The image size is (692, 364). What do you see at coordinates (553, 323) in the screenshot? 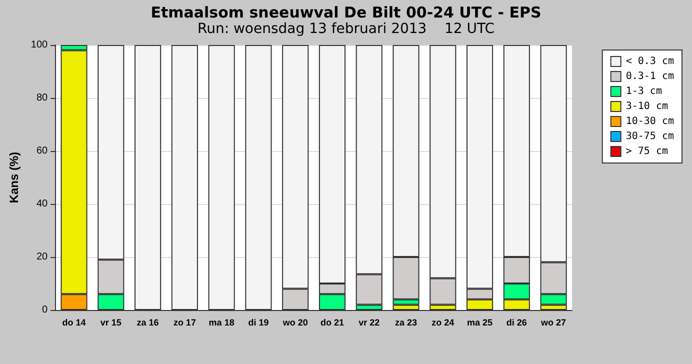
I see `x-tick-label: wo 27` at bounding box center [553, 323].